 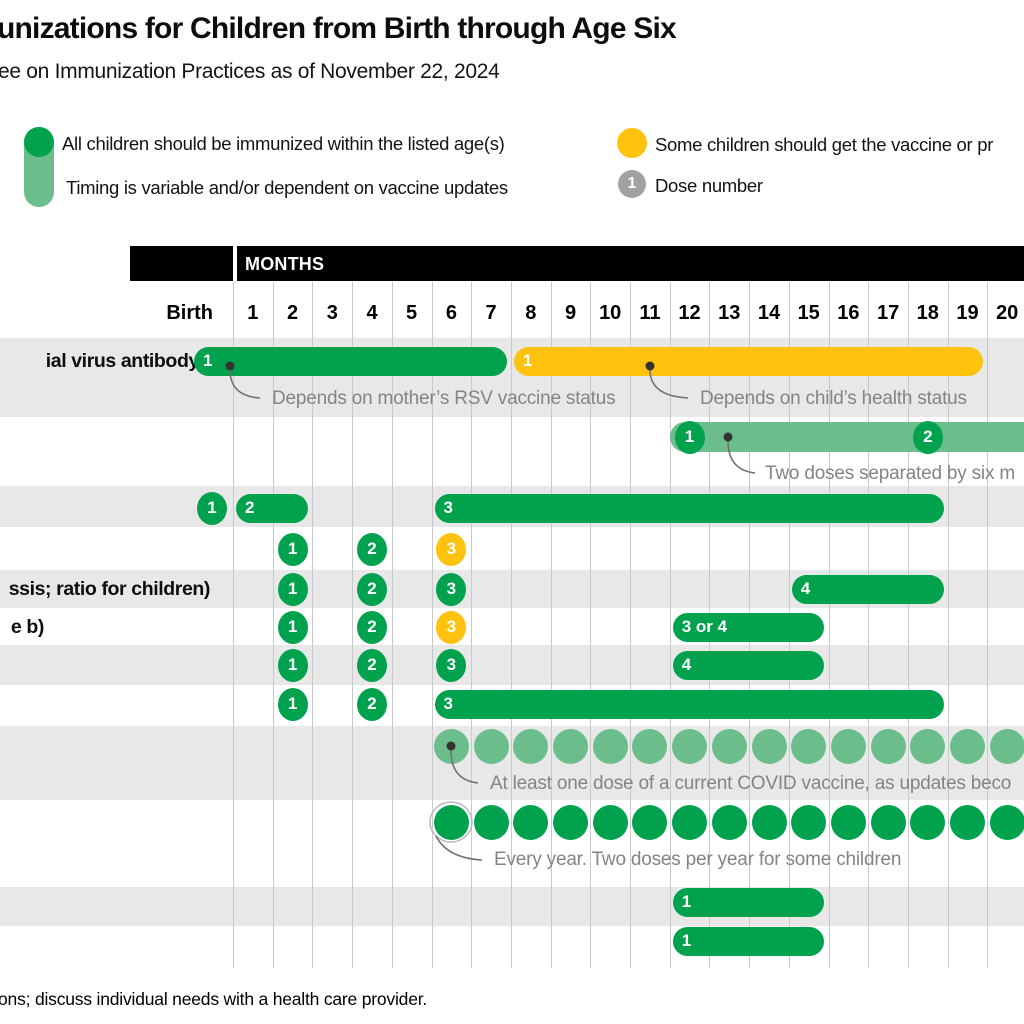 What do you see at coordinates (689, 704) in the screenshot?
I see `dose-pill: 3` at bounding box center [689, 704].